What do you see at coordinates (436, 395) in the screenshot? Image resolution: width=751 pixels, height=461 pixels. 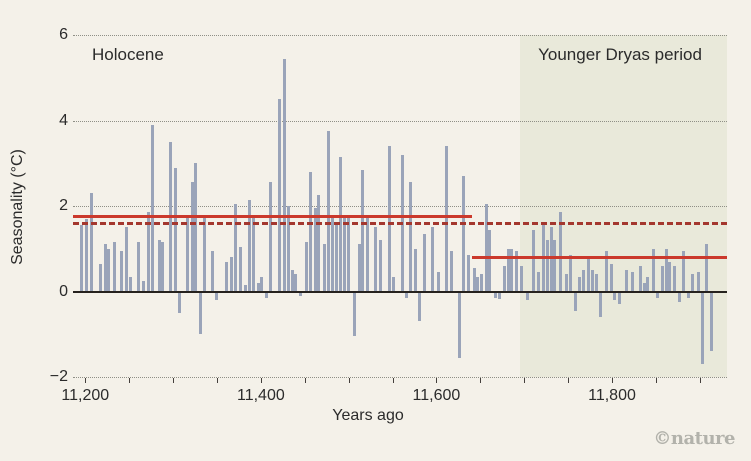 I see `x-tick-label: 11,600` at bounding box center [436, 395].